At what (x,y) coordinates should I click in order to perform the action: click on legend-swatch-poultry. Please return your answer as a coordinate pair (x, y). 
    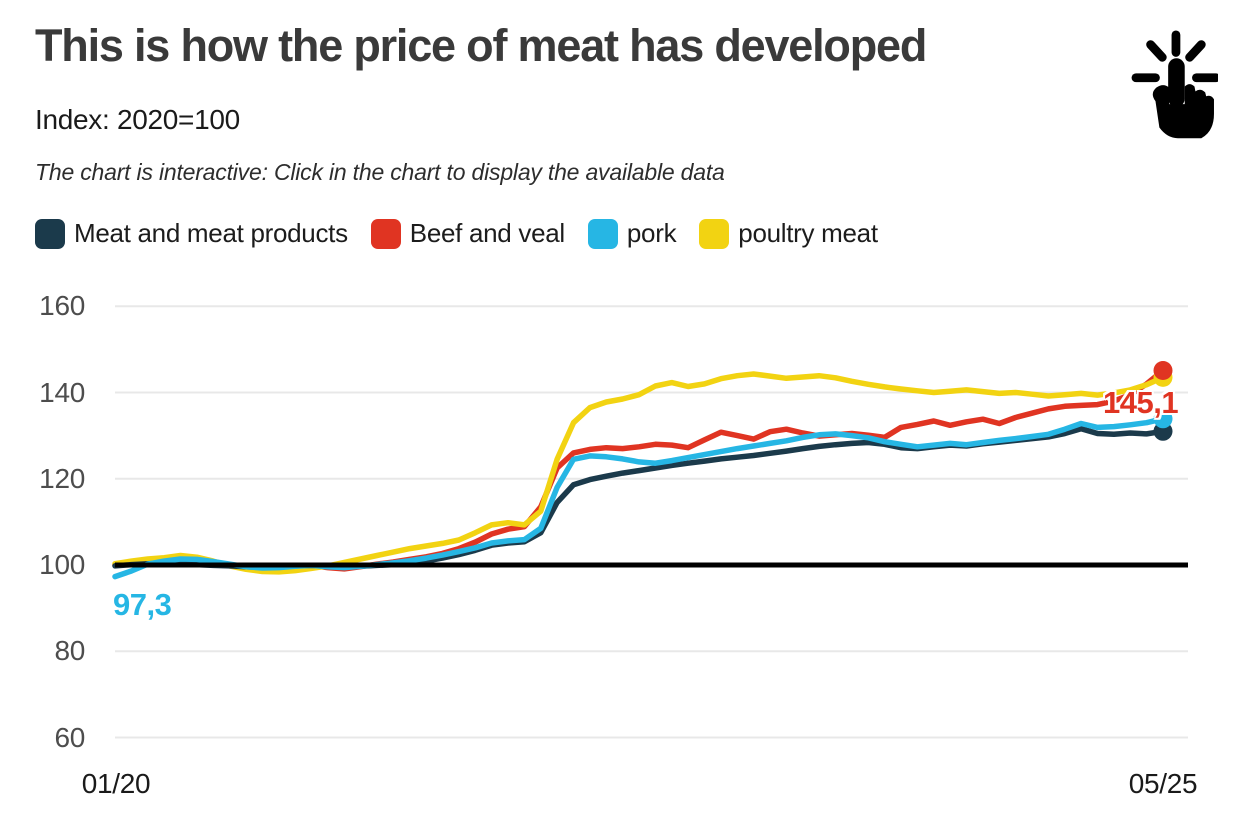
    Looking at the image, I should click on (714, 233).